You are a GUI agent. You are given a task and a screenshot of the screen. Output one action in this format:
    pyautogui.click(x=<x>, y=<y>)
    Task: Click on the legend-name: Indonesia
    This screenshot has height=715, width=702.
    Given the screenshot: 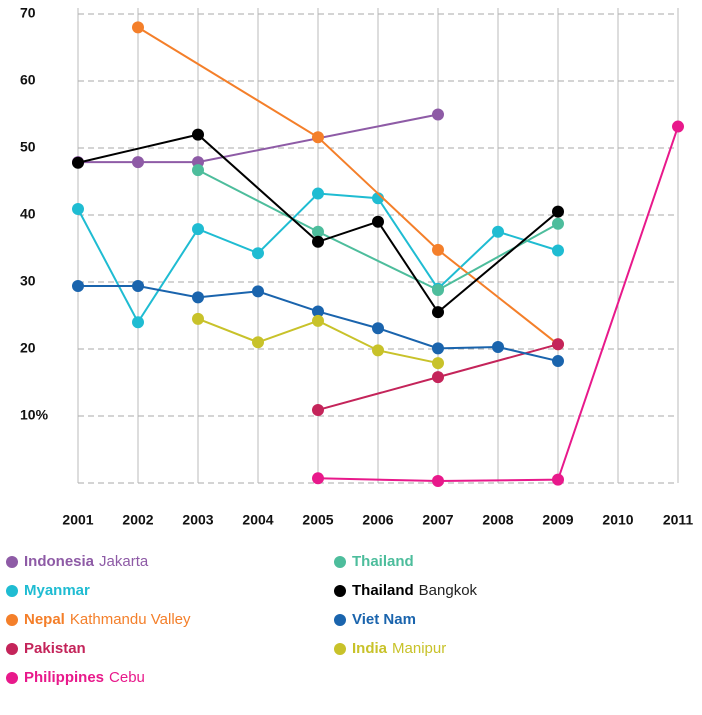 What is the action you would take?
    pyautogui.click(x=59, y=561)
    